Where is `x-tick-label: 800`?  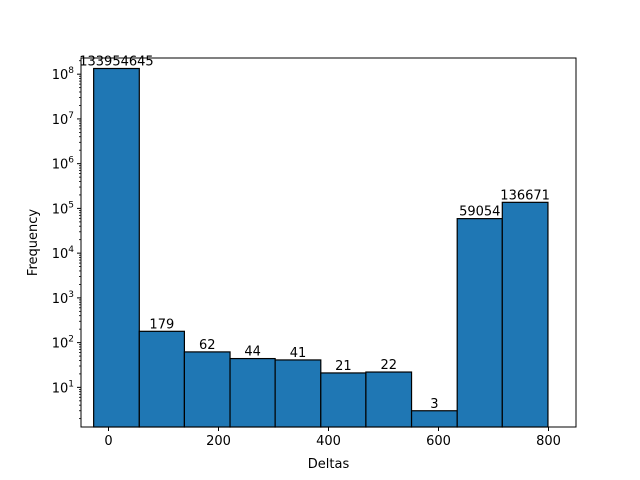
x-tick-label: 800 is located at coordinates (548, 441).